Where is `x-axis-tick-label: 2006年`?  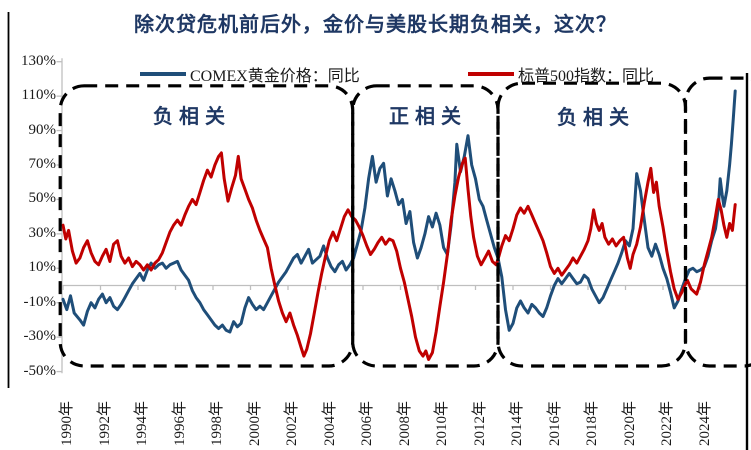
x-axis-tick-label: 2006年 is located at coordinates (367, 423).